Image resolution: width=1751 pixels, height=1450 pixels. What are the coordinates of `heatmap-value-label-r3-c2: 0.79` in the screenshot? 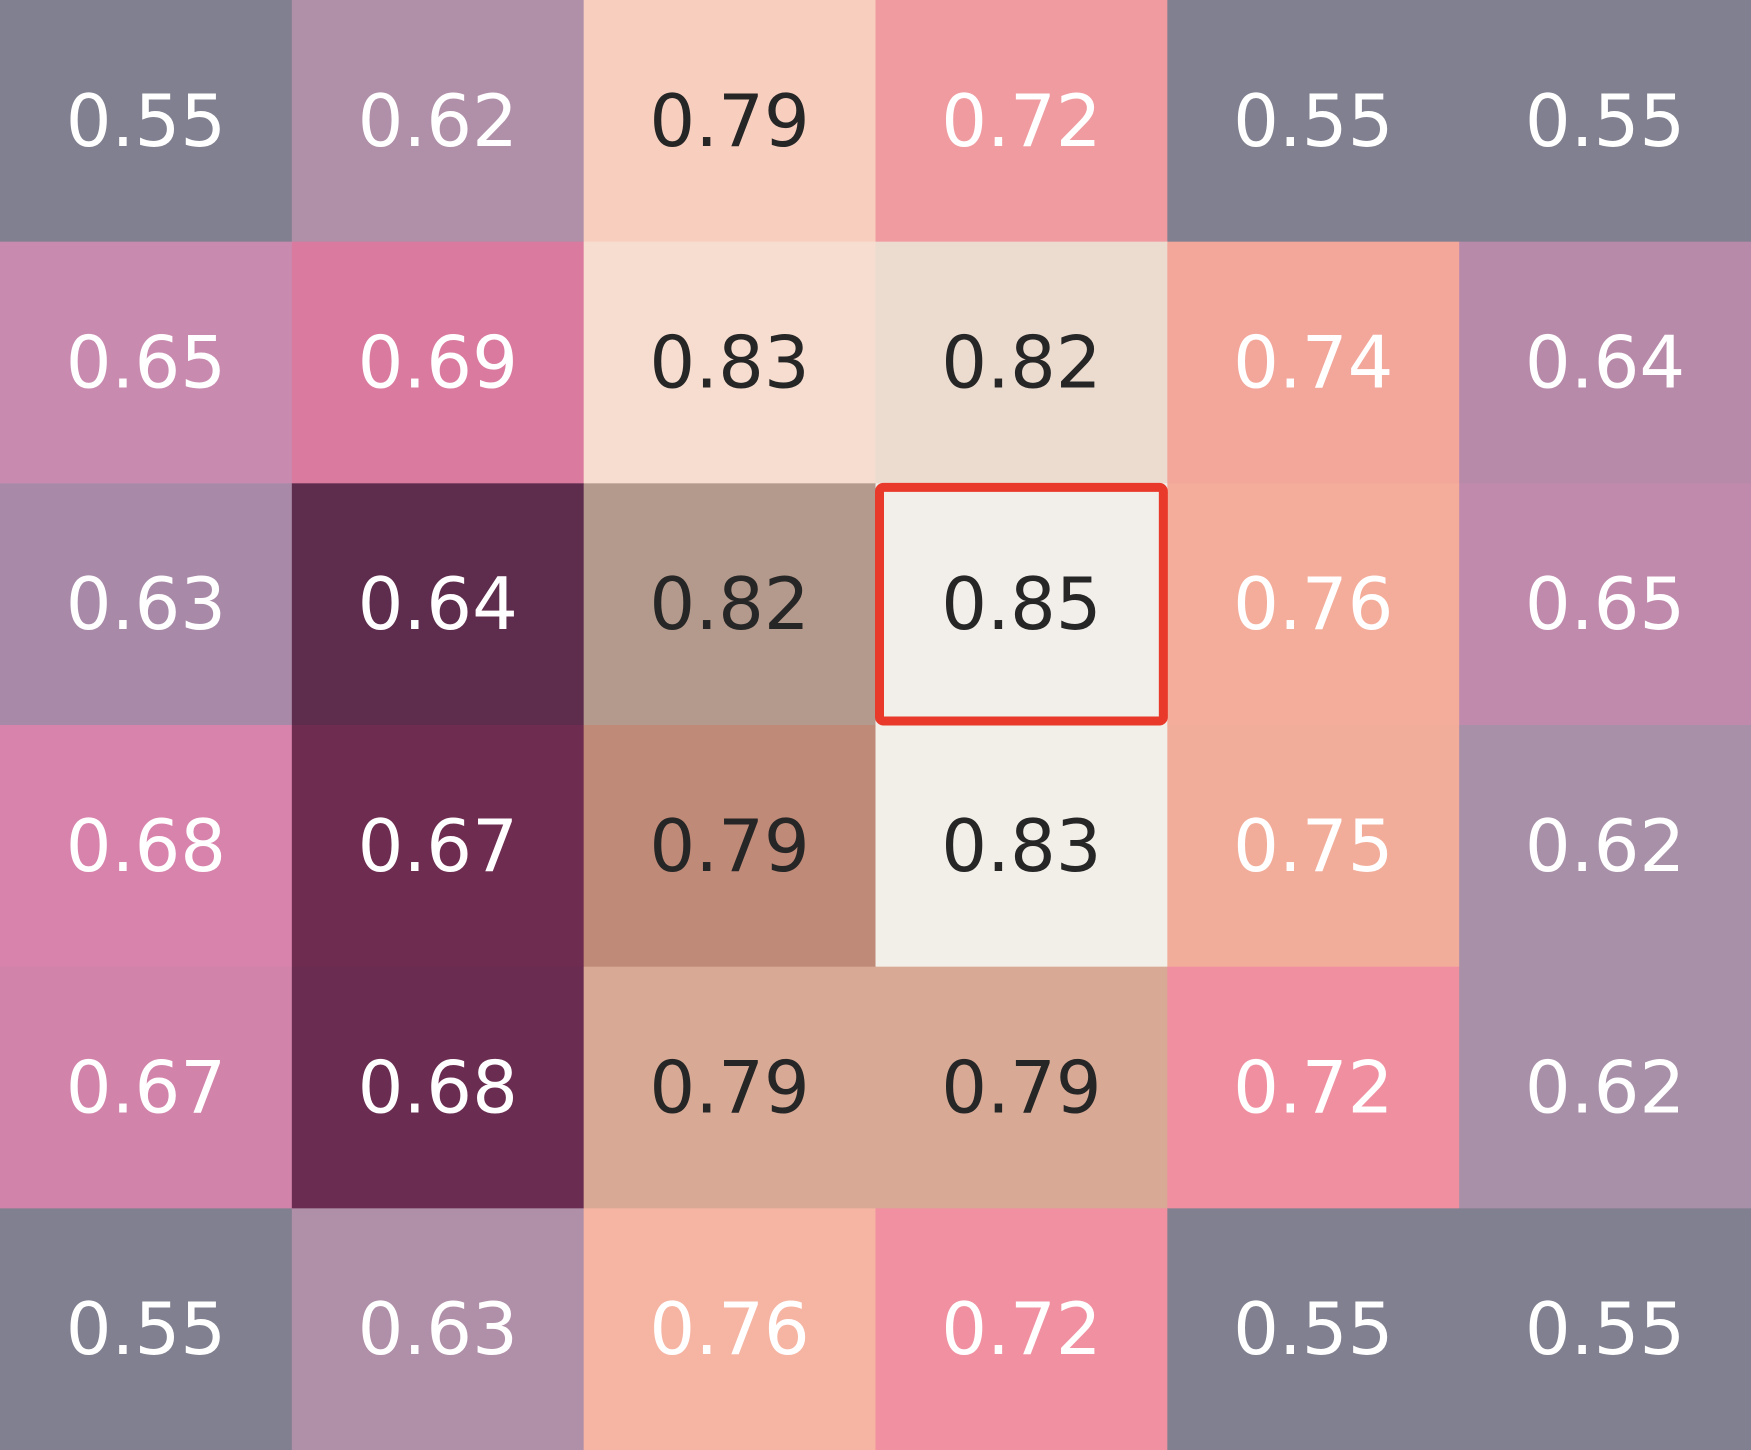 It's located at (729, 846).